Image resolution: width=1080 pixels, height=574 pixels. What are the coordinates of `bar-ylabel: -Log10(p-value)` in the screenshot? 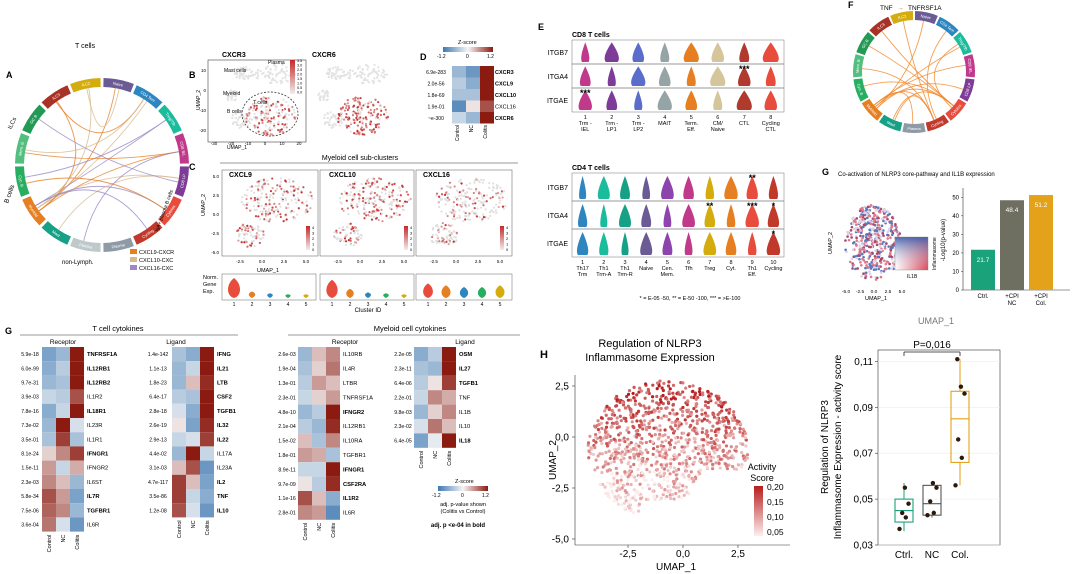 It's located at (944, 240).